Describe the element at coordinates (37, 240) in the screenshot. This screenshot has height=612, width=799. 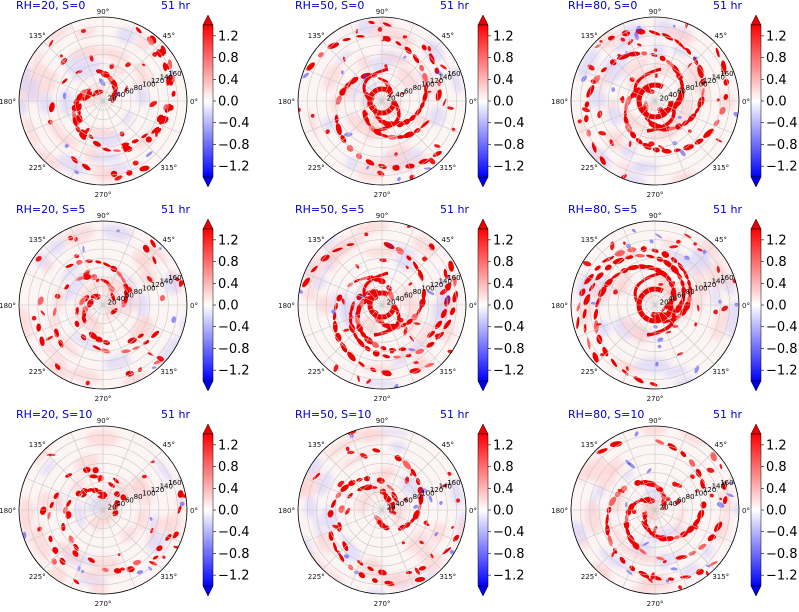
I see `angular-tick-label: 135°` at that location.